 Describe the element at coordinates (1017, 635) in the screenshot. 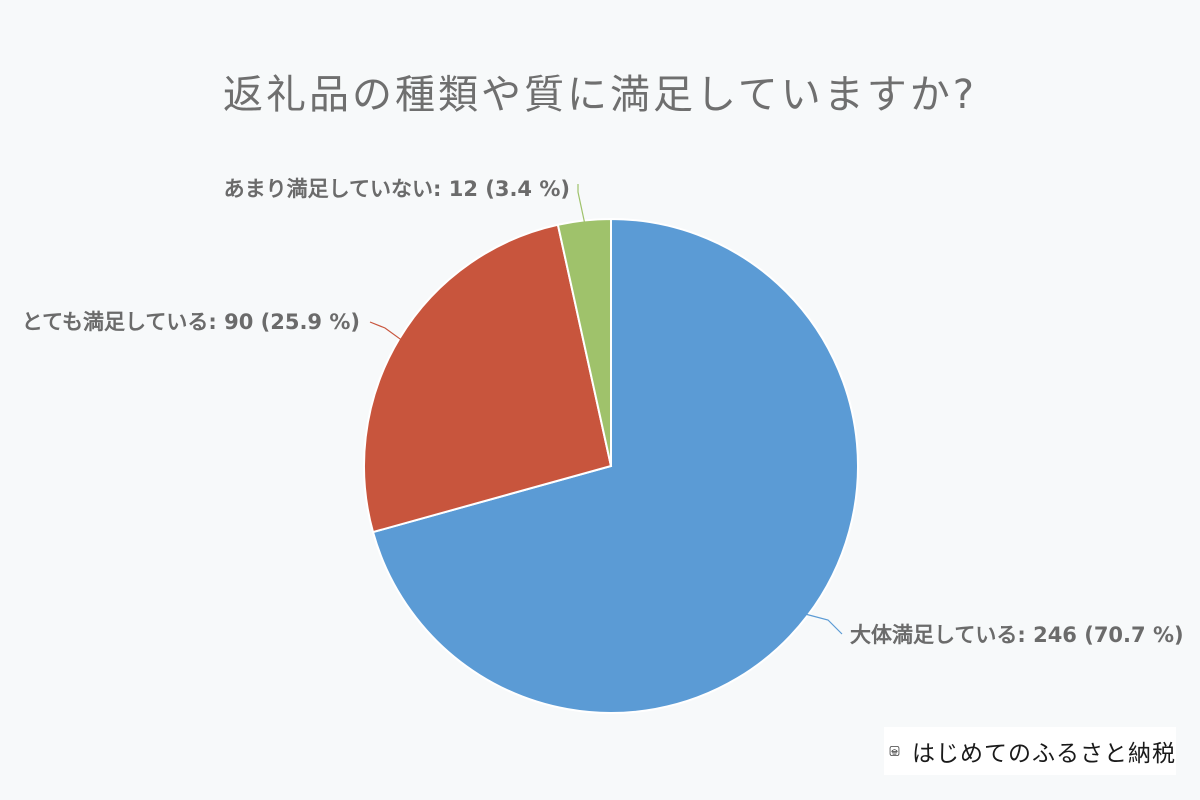

I see `slice-label-0: 大体満足している: 246 (70.7 %)` at that location.